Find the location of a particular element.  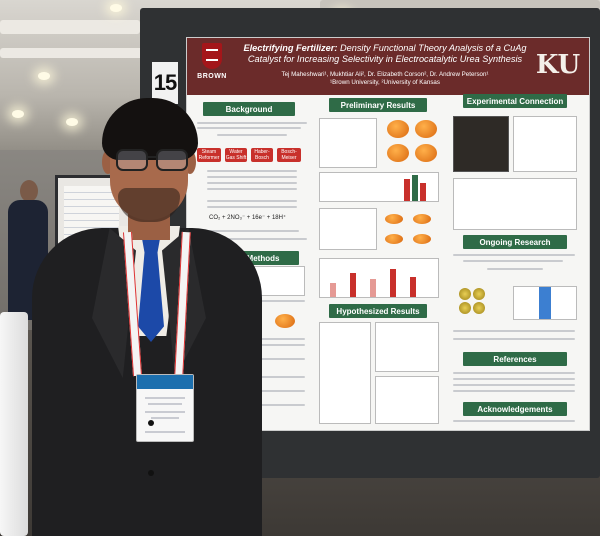

bg-box-steam: Steam Reformer is located at coordinates (209, 155).